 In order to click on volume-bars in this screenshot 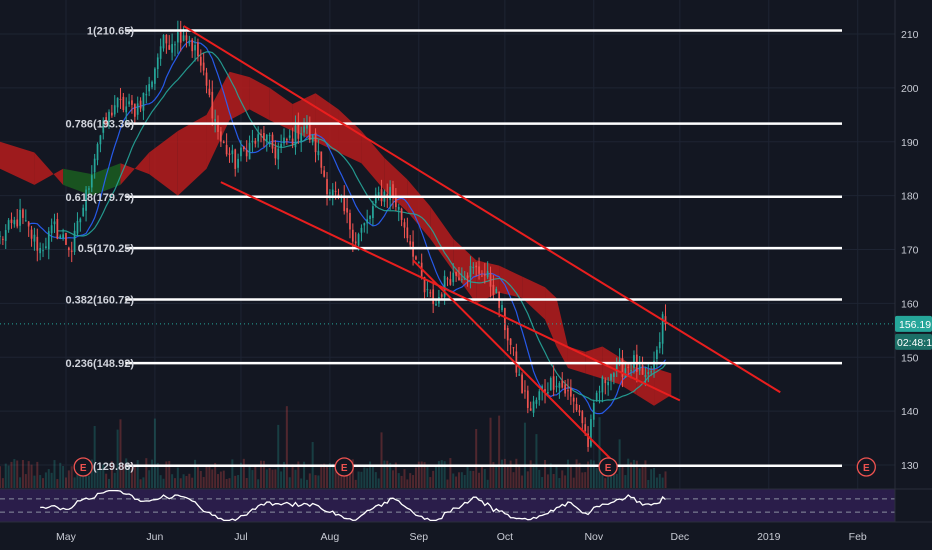, I will do `click(333, 447)`.